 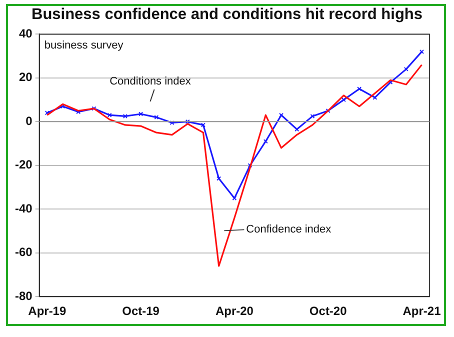 What do you see at coordinates (422, 311) in the screenshot?
I see `x-tick-label: Apr-21` at bounding box center [422, 311].